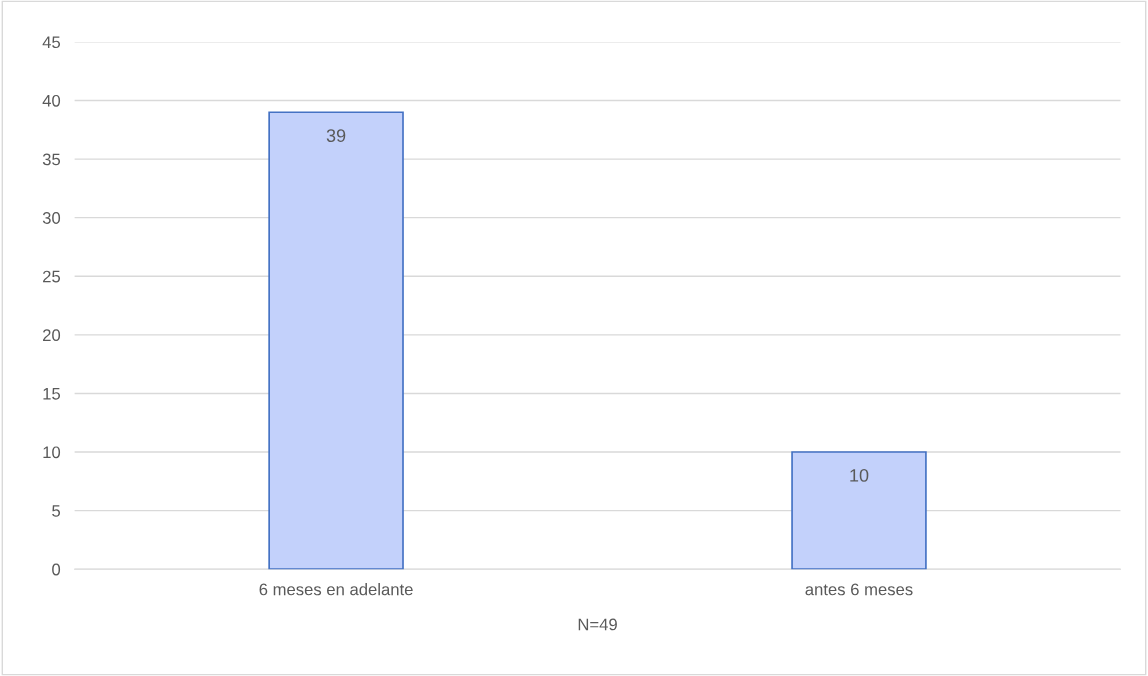  I want to click on x-tick-label: 6 meses en adelante, so click(336, 589).